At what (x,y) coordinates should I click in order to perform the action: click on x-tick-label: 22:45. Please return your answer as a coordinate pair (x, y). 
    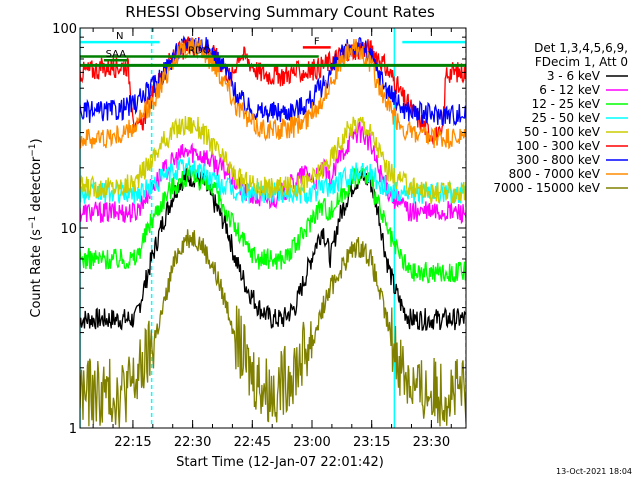
    Looking at the image, I should click on (252, 442).